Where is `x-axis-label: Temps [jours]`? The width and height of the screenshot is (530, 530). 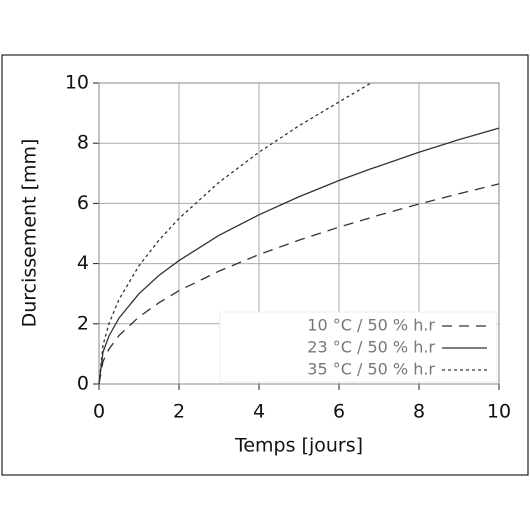
x-axis-label: Temps [jours] is located at coordinates (298, 446).